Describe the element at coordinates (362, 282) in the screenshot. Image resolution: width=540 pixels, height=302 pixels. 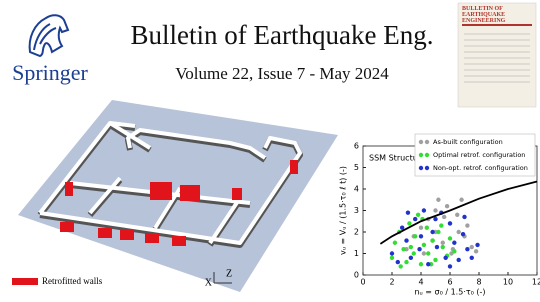
I see `x-tick-label: 0` at that location.